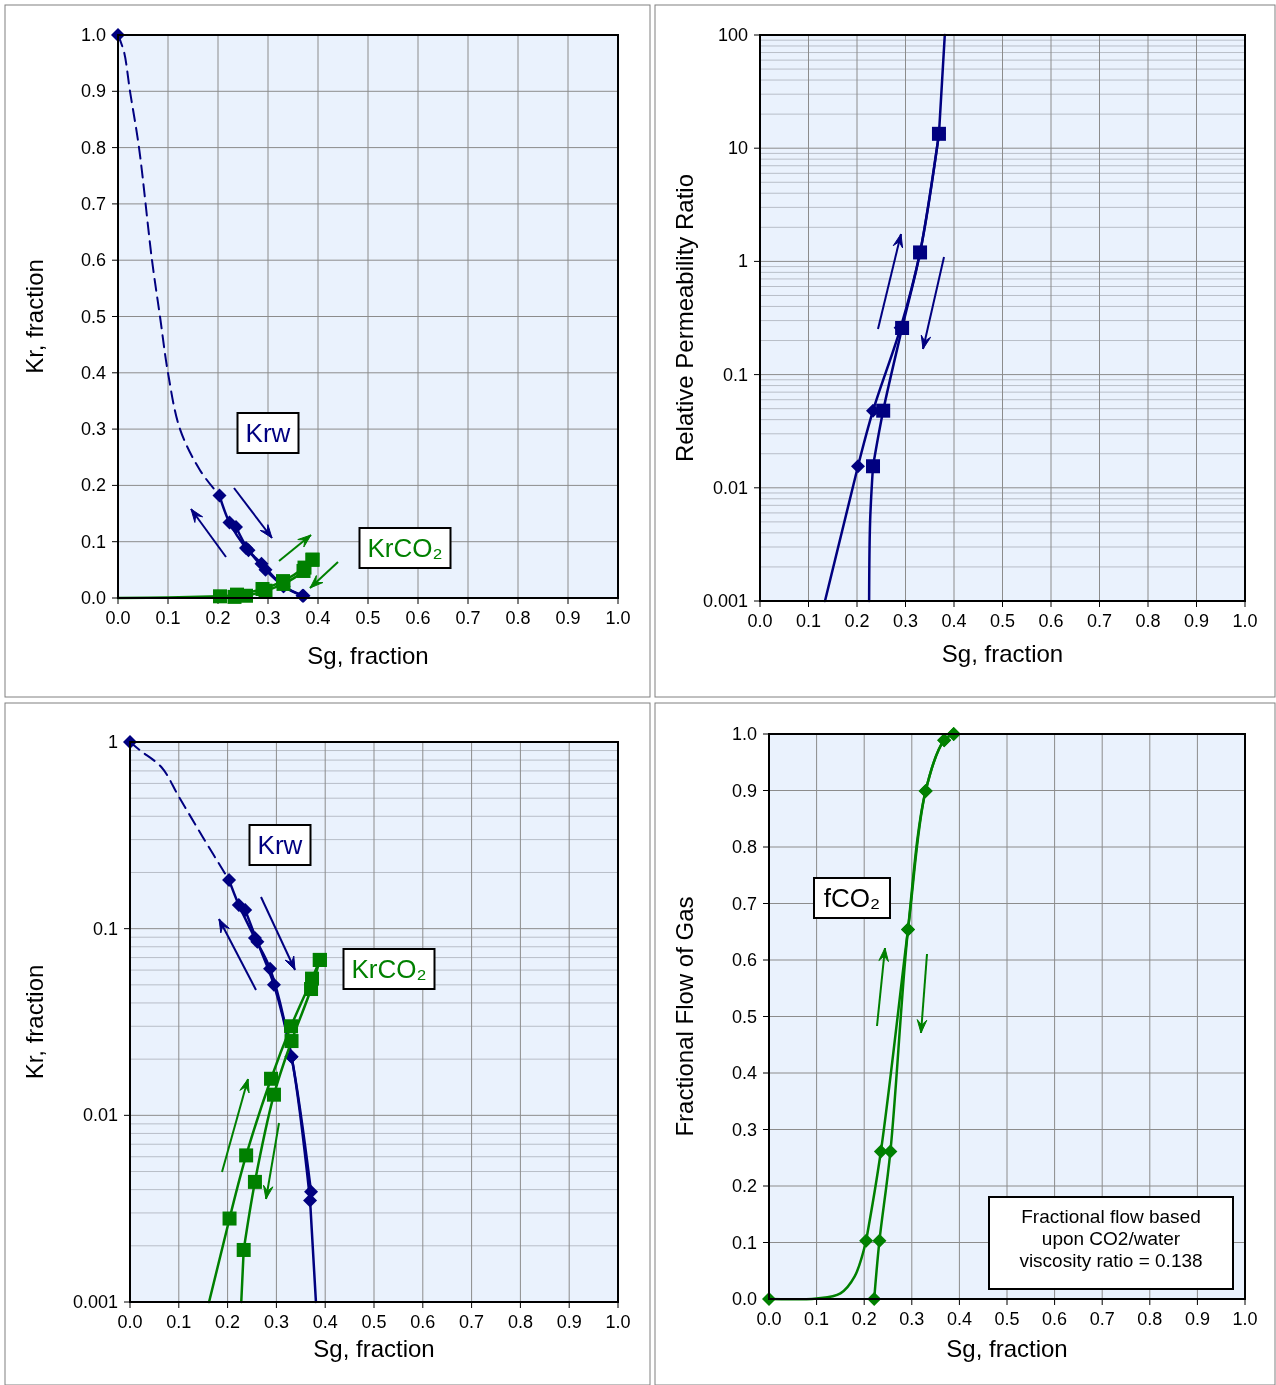 The width and height of the screenshot is (1276, 1385). I want to click on y-axis-title: Relative Permeability Ratio, so click(684, 318).